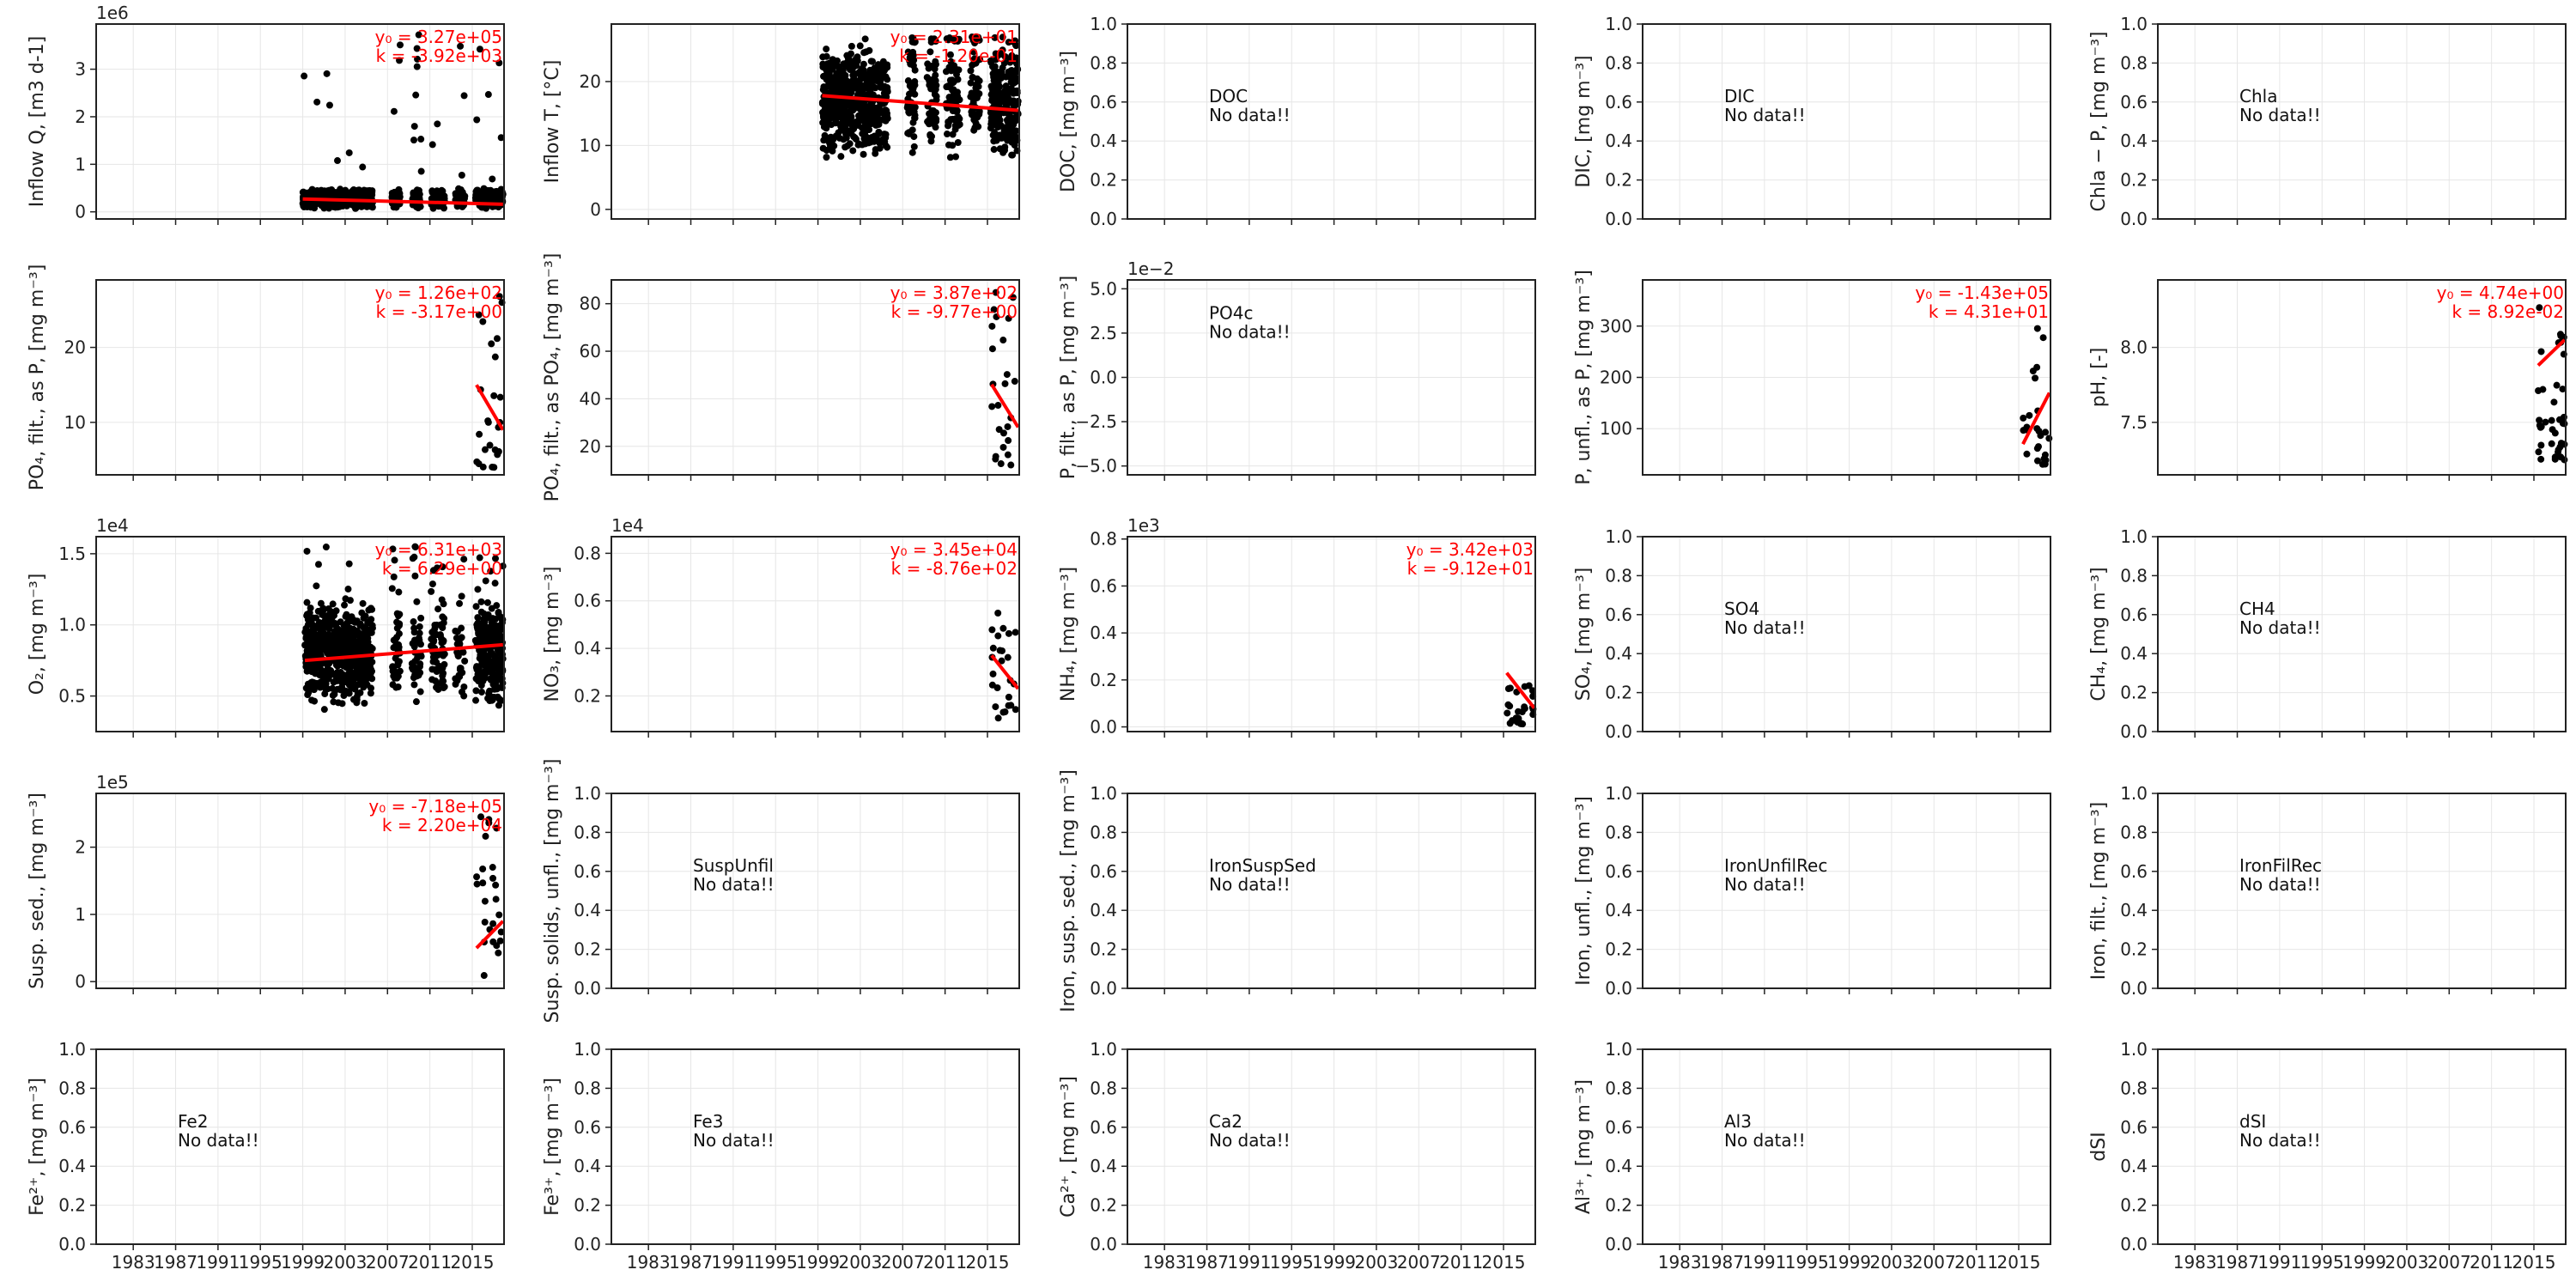  What do you see at coordinates (1096, 466) in the screenshot?
I see `y-tick-label: −5.0` at bounding box center [1096, 466].